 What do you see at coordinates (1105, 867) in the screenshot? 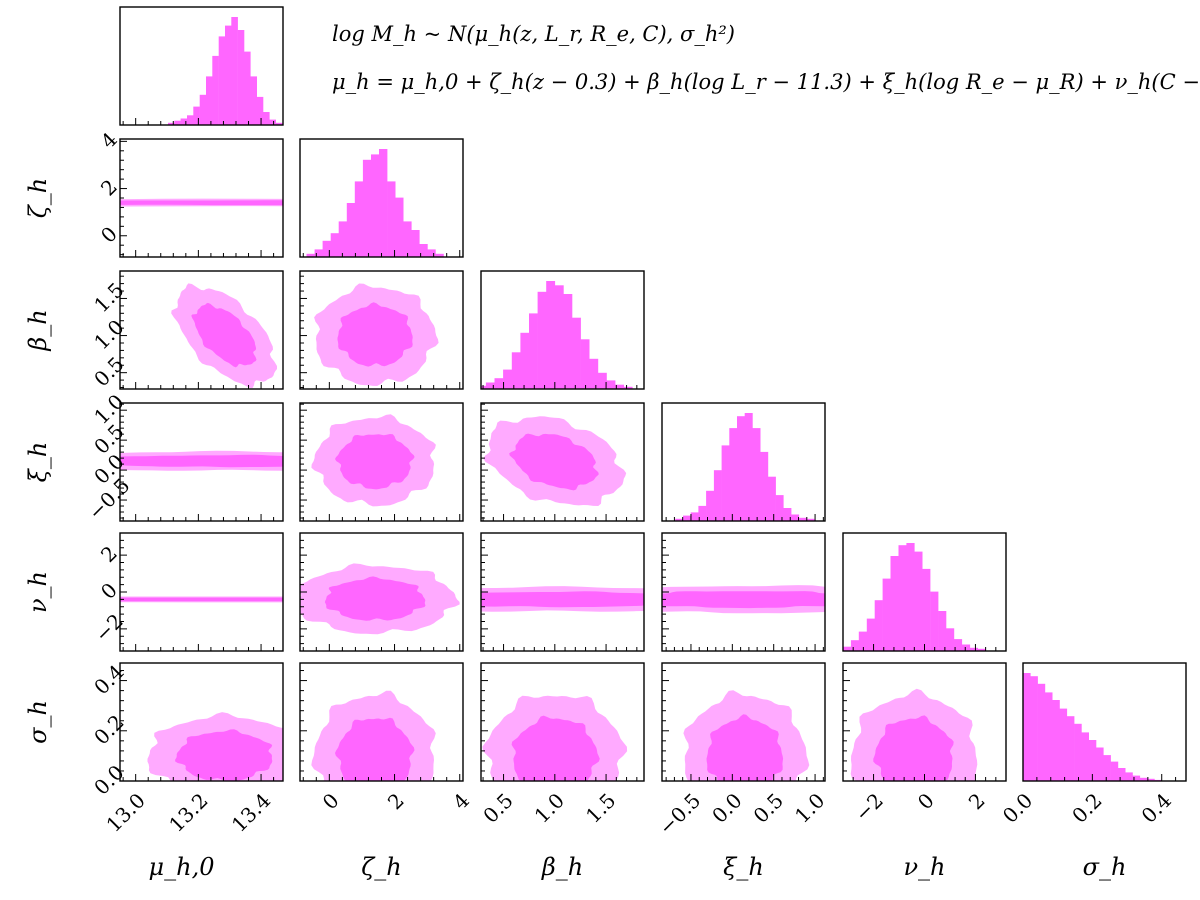
I see `x-axis-label: σ_h` at bounding box center [1105, 867].